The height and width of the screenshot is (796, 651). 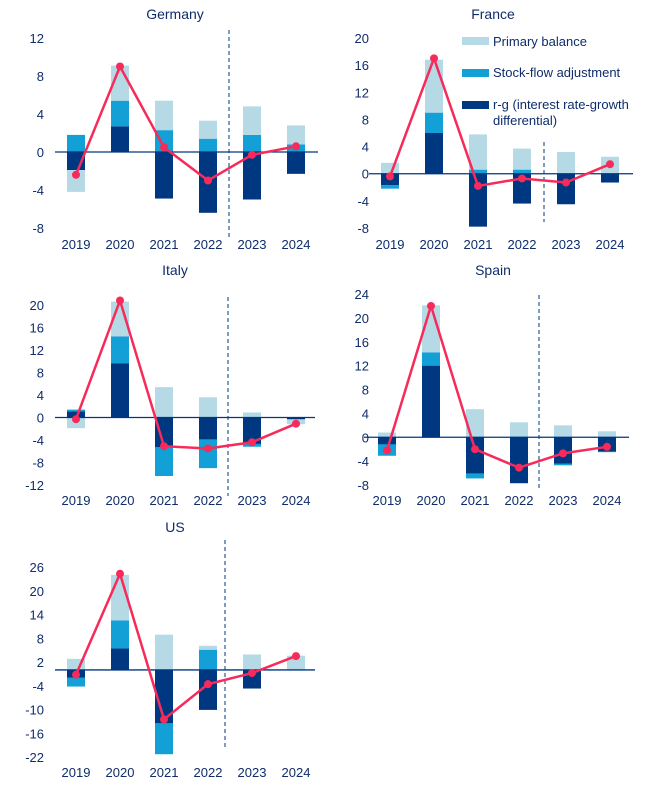 I want to click on y-tick-label: 2, so click(x=40, y=662).